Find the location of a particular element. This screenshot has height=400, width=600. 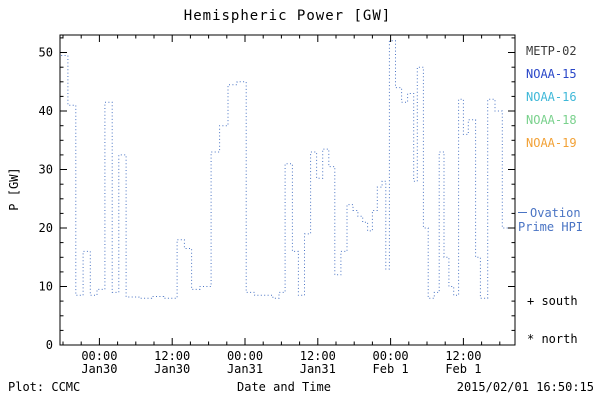

y-tick-label: 30 is located at coordinates (46, 170).